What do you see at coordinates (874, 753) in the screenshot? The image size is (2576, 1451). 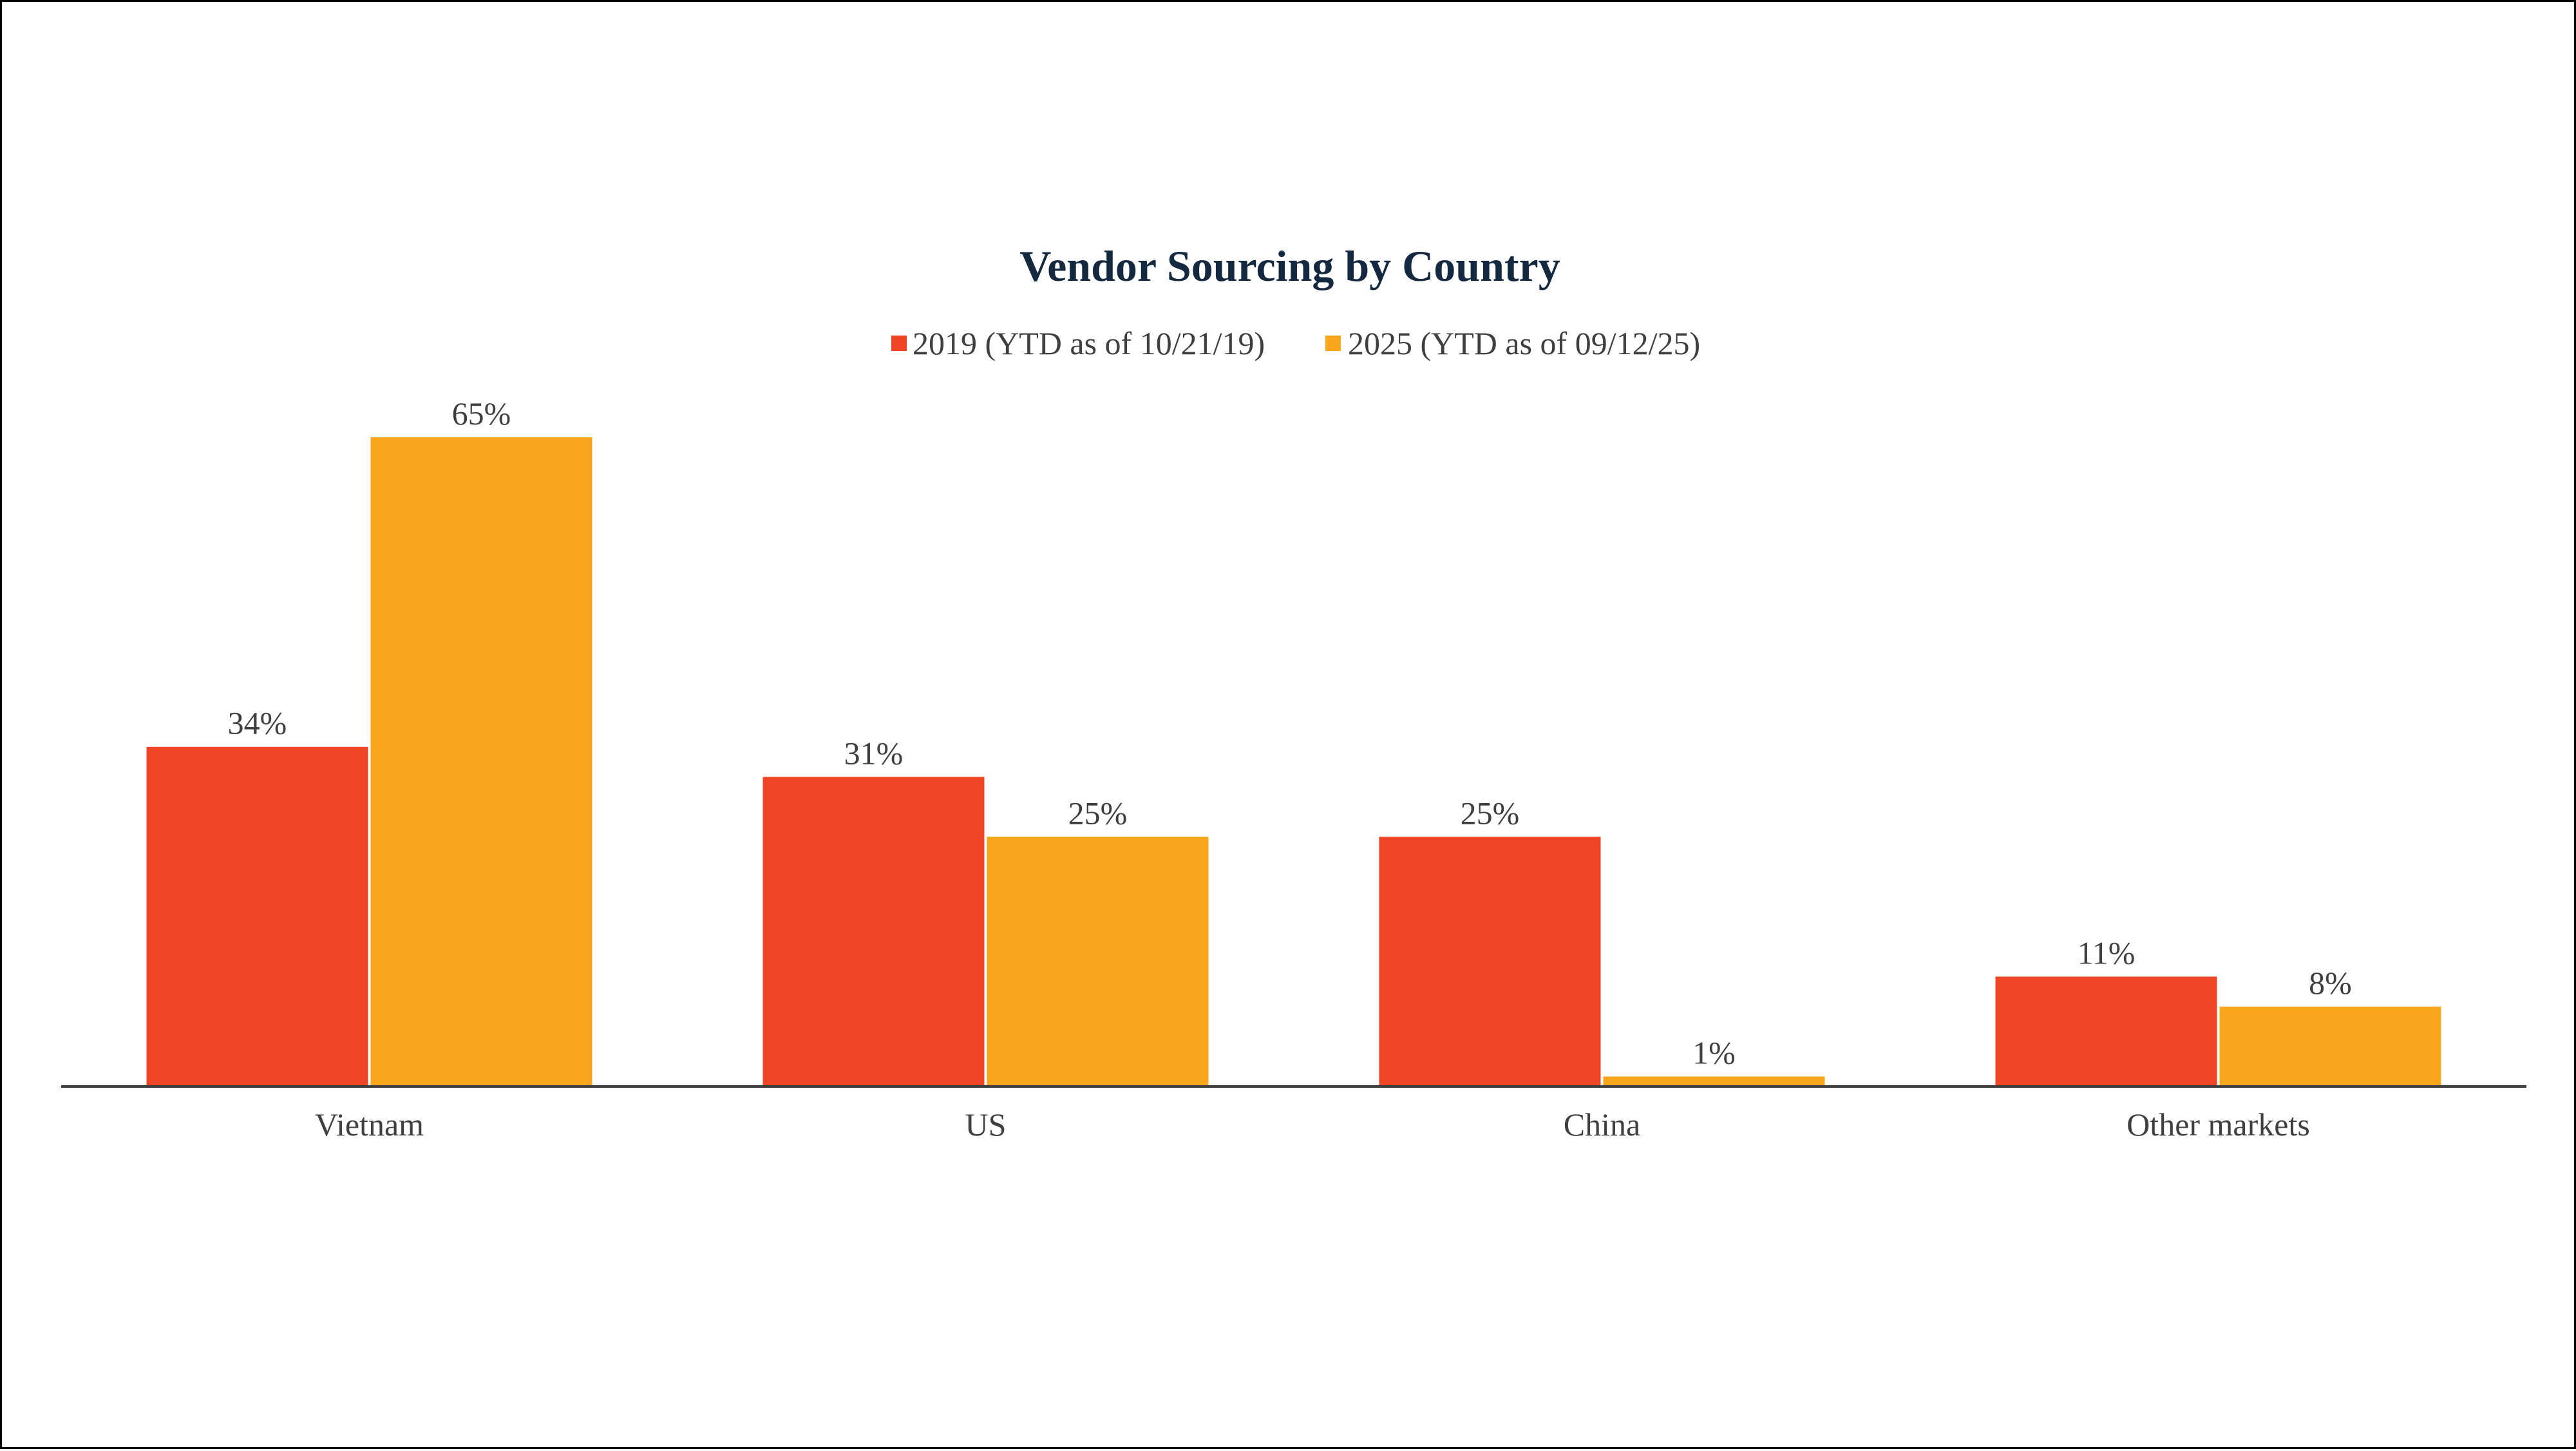 I see `data-label-us-series-0: 31%` at bounding box center [874, 753].